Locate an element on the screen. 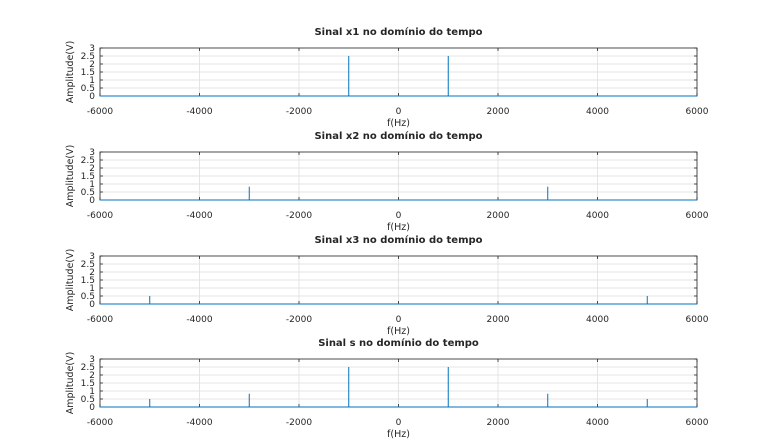  chart-title: Sinal x1 no domínio do tempo is located at coordinates (398, 32).